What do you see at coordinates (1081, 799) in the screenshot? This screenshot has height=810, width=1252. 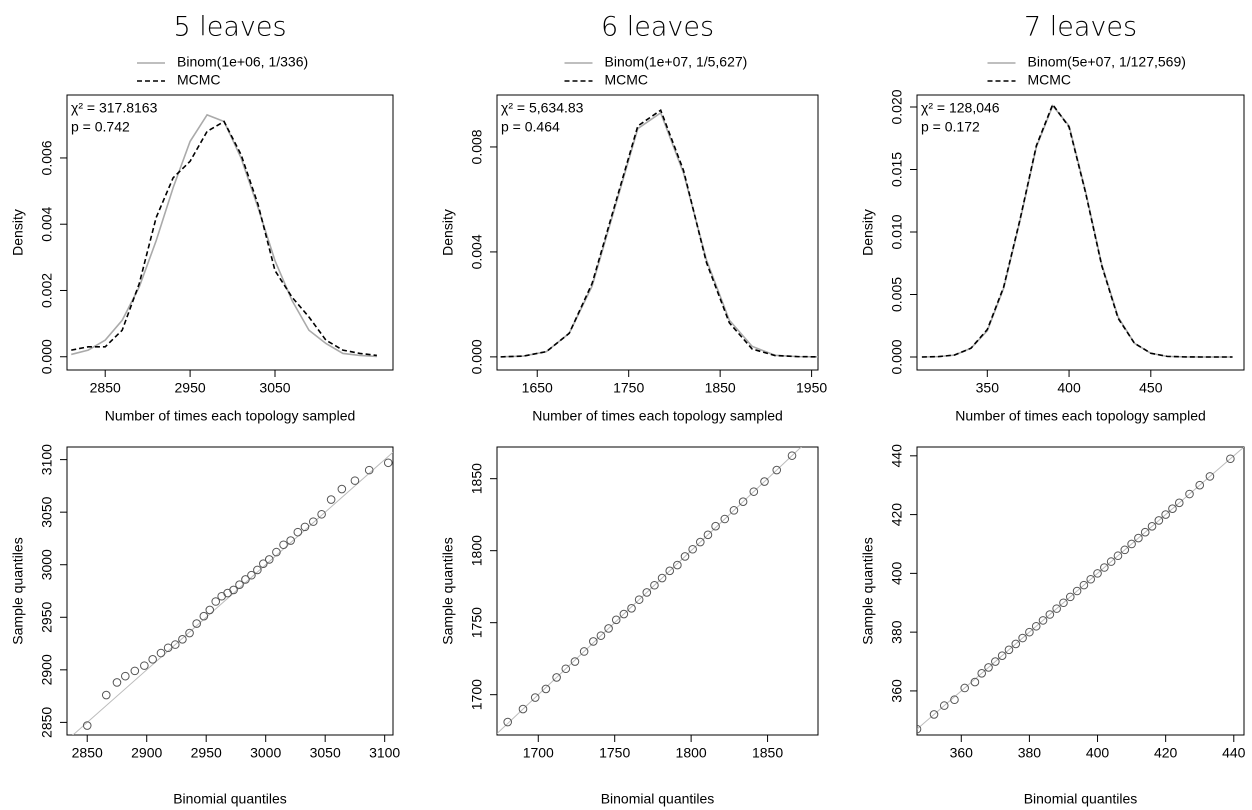 I see `x-axis-label: Binomial quantiles` at bounding box center [1081, 799].